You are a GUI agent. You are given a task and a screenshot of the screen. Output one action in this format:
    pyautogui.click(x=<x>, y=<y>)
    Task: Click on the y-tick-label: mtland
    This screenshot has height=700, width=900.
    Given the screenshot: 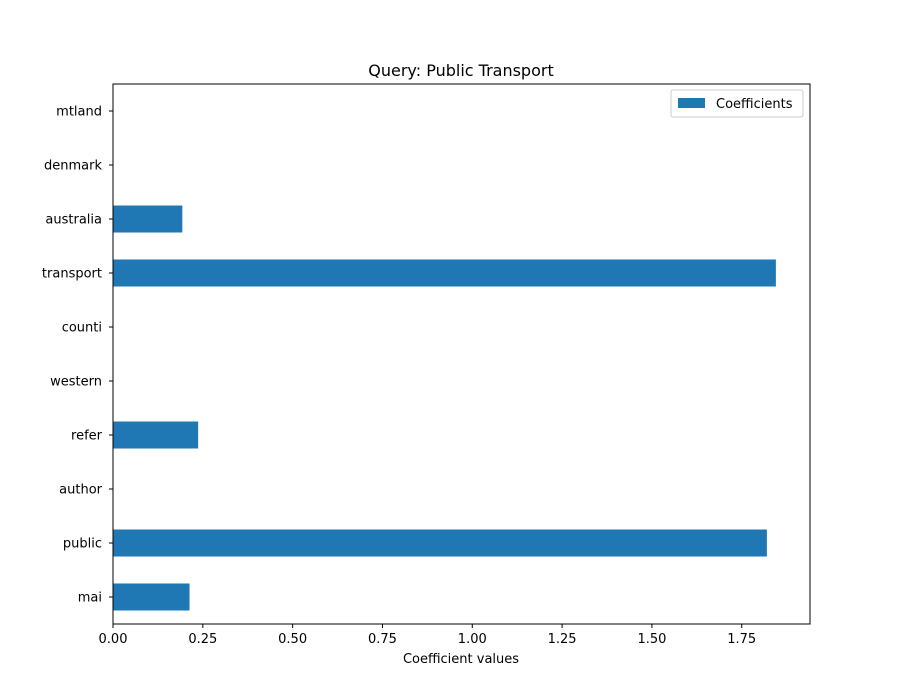 What is the action you would take?
    pyautogui.click(x=79, y=112)
    